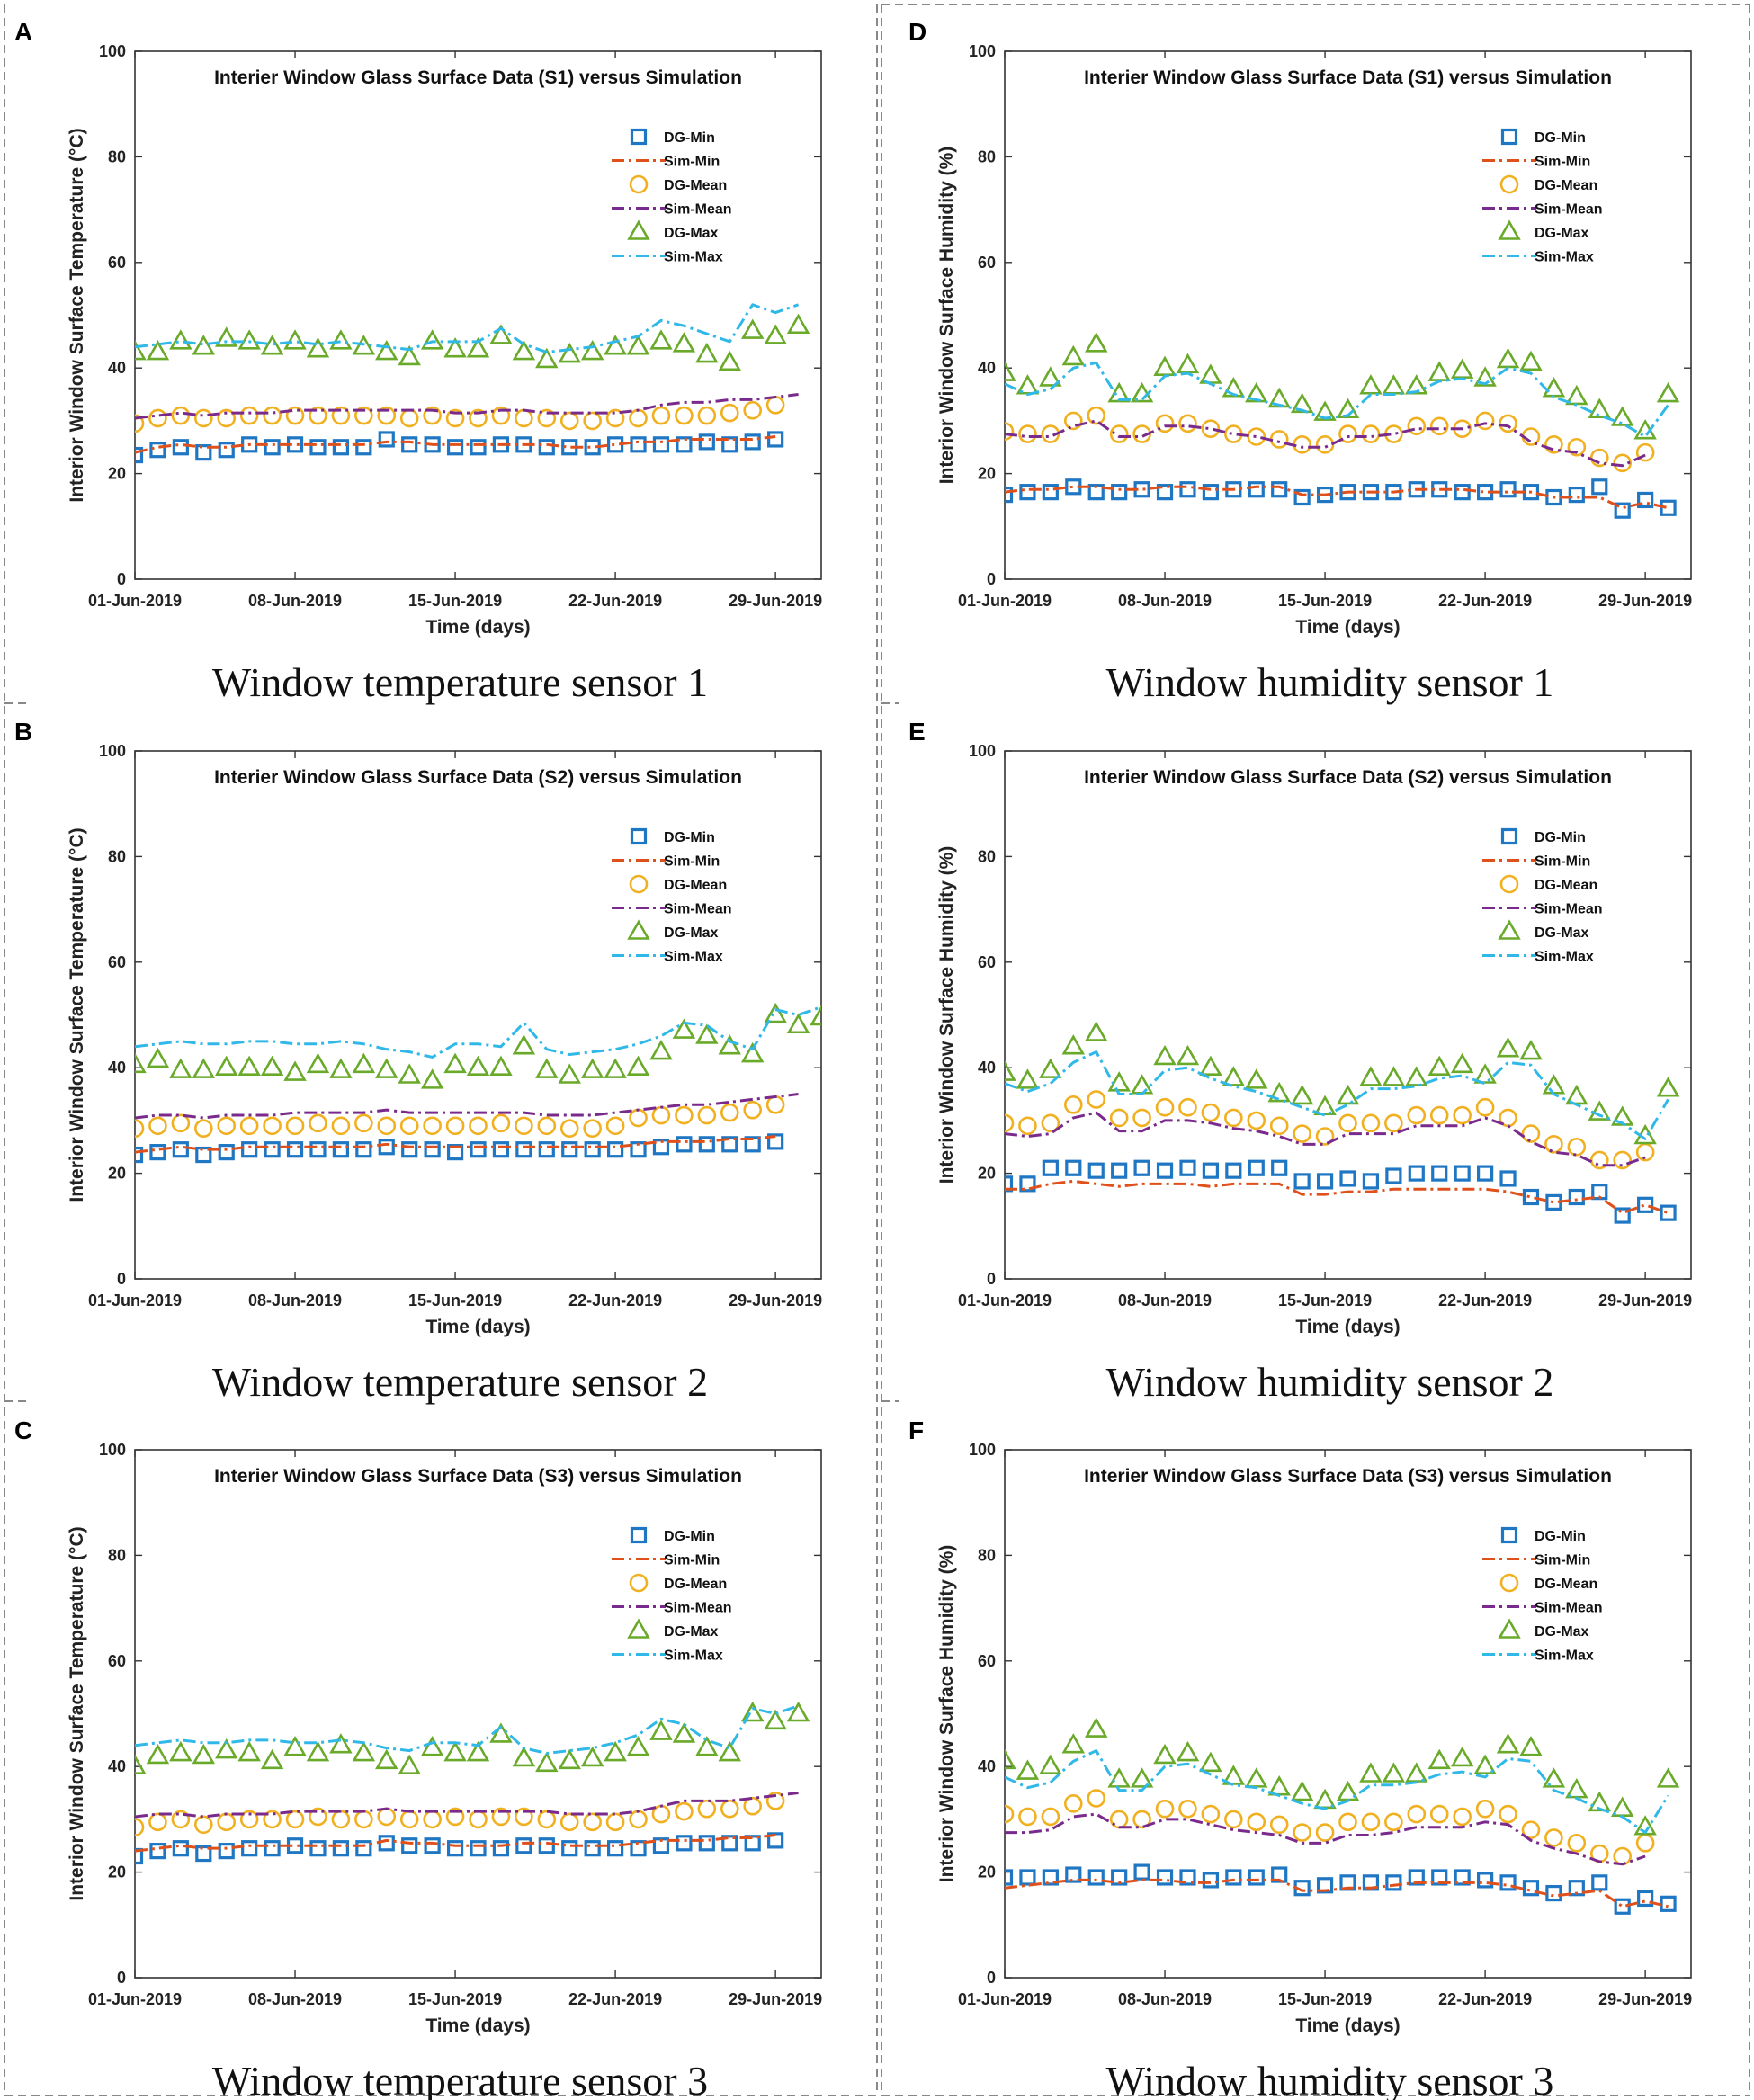  Describe the element at coordinates (478, 1015) in the screenshot. I see `plot-area` at that location.